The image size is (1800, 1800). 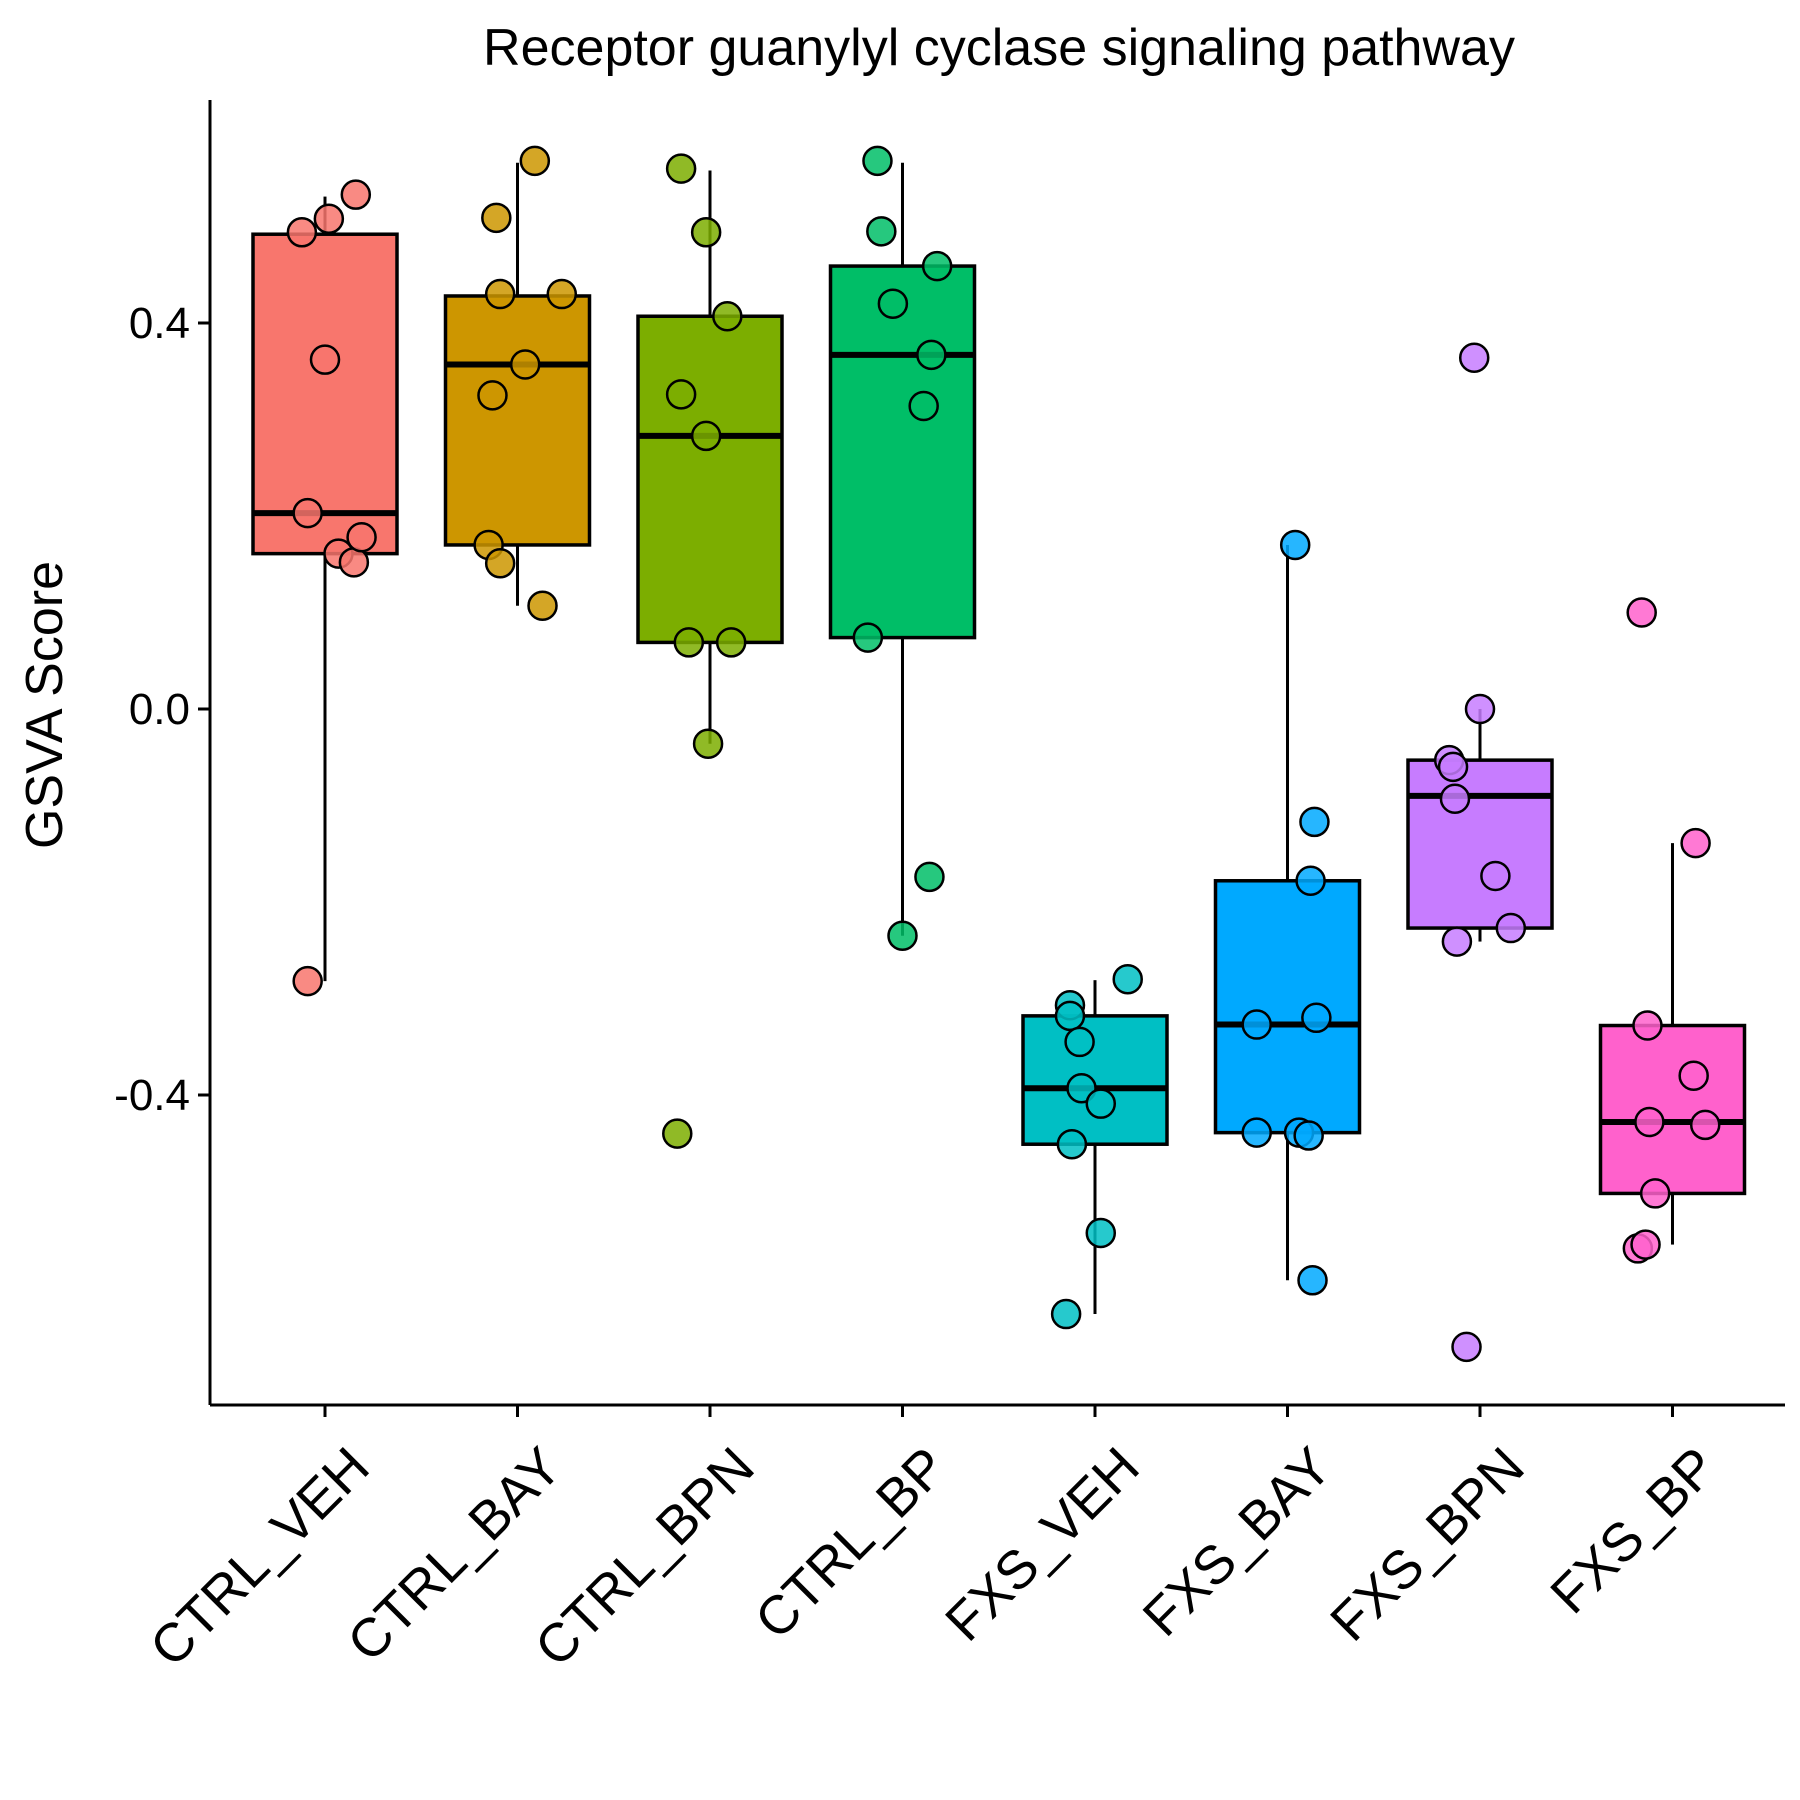 I want to click on x-tick-label: FXS_BPN, so click(x=1427, y=1544).